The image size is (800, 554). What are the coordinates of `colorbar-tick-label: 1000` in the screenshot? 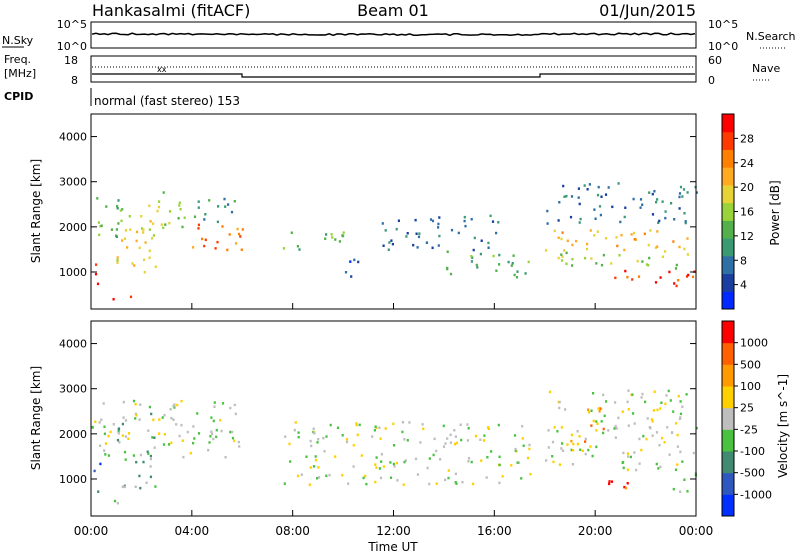 It's located at (754, 343).